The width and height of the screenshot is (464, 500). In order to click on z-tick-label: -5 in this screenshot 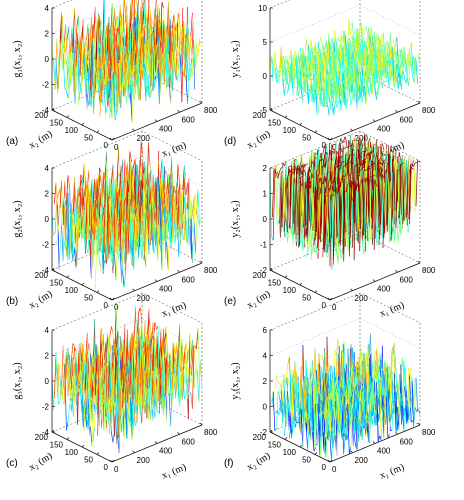, I will do `click(264, 110)`.